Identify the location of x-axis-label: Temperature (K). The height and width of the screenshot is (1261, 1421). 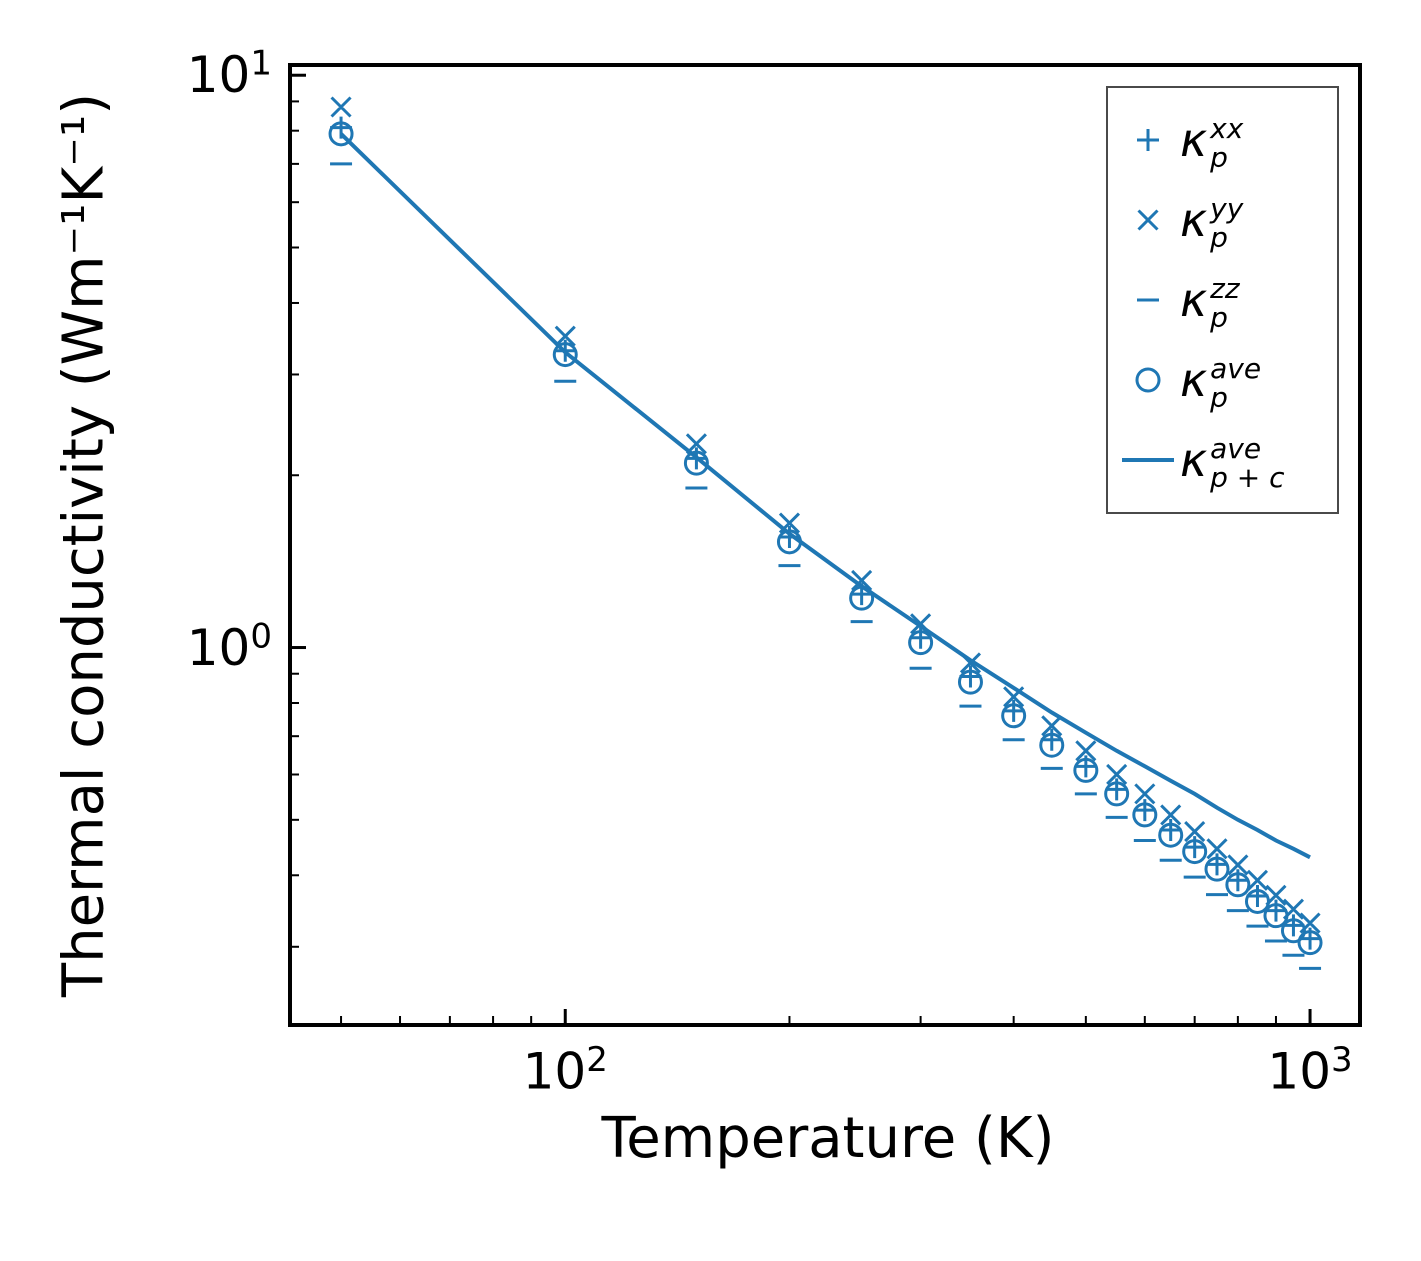
(828, 1138).